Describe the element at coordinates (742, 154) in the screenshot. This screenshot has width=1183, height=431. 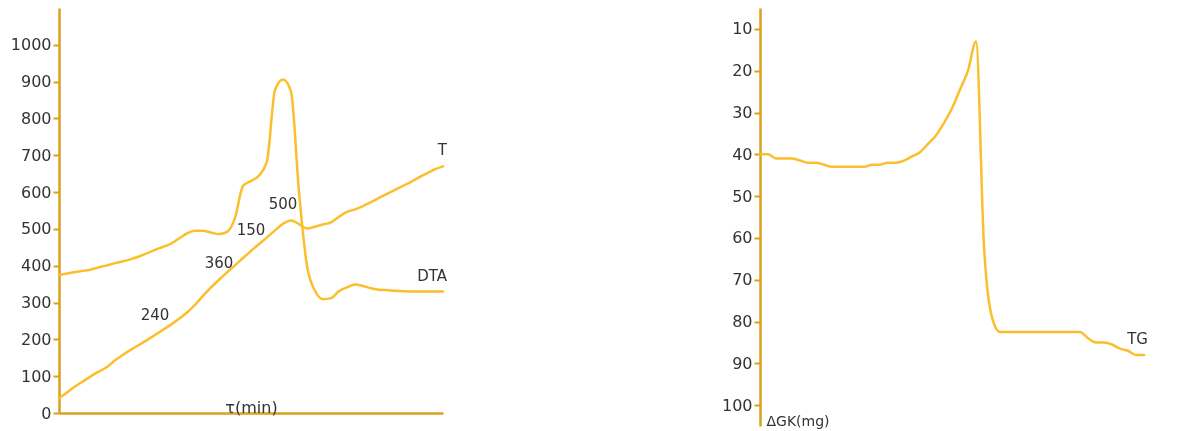
I see `y-tick-label: 40` at that location.